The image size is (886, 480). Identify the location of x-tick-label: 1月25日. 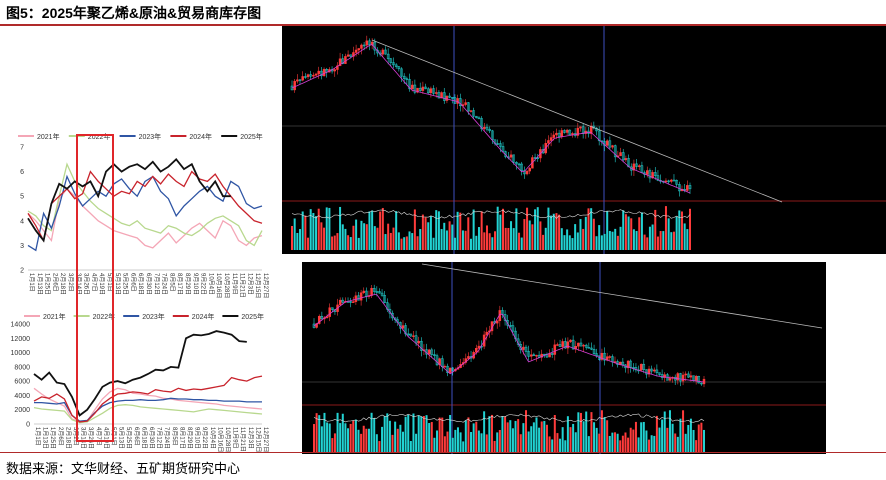
(47, 284).